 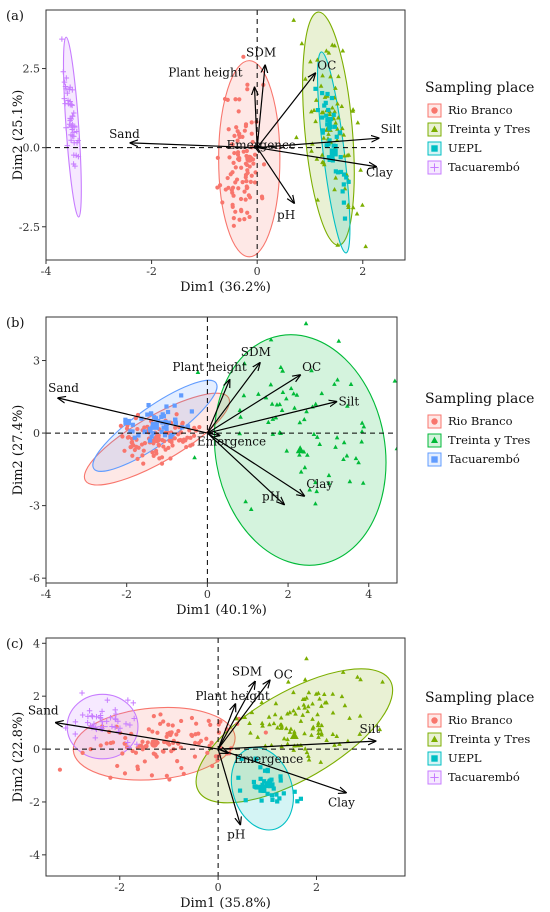 I want to click on y-tick-label: -2, so click(x=34, y=802).